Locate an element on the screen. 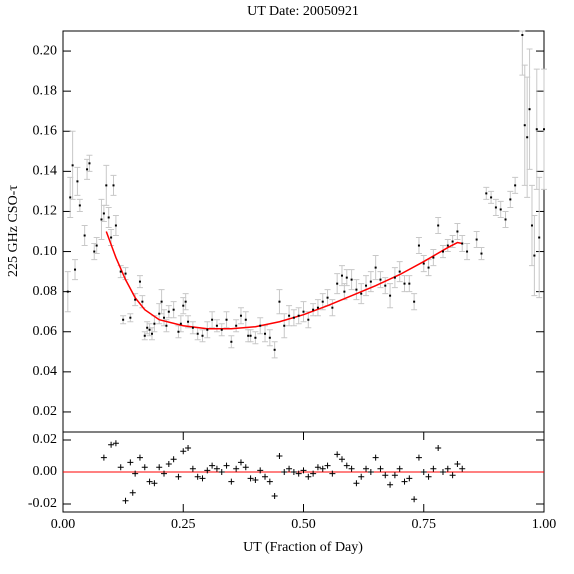  y-tick-label: -0.02 is located at coordinates (42, 503).